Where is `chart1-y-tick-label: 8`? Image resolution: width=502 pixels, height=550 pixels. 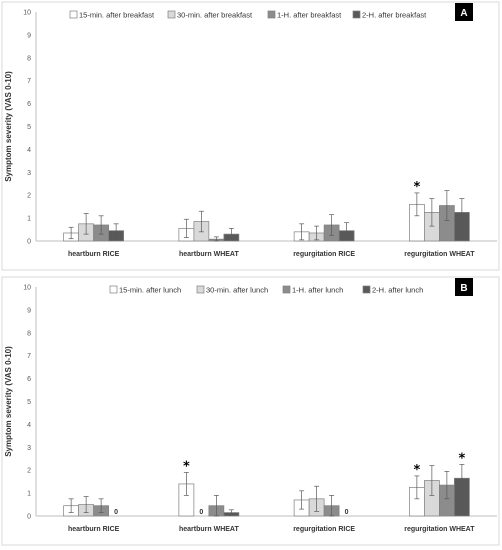
chart1-y-tick-label: 8 is located at coordinates (29, 333).